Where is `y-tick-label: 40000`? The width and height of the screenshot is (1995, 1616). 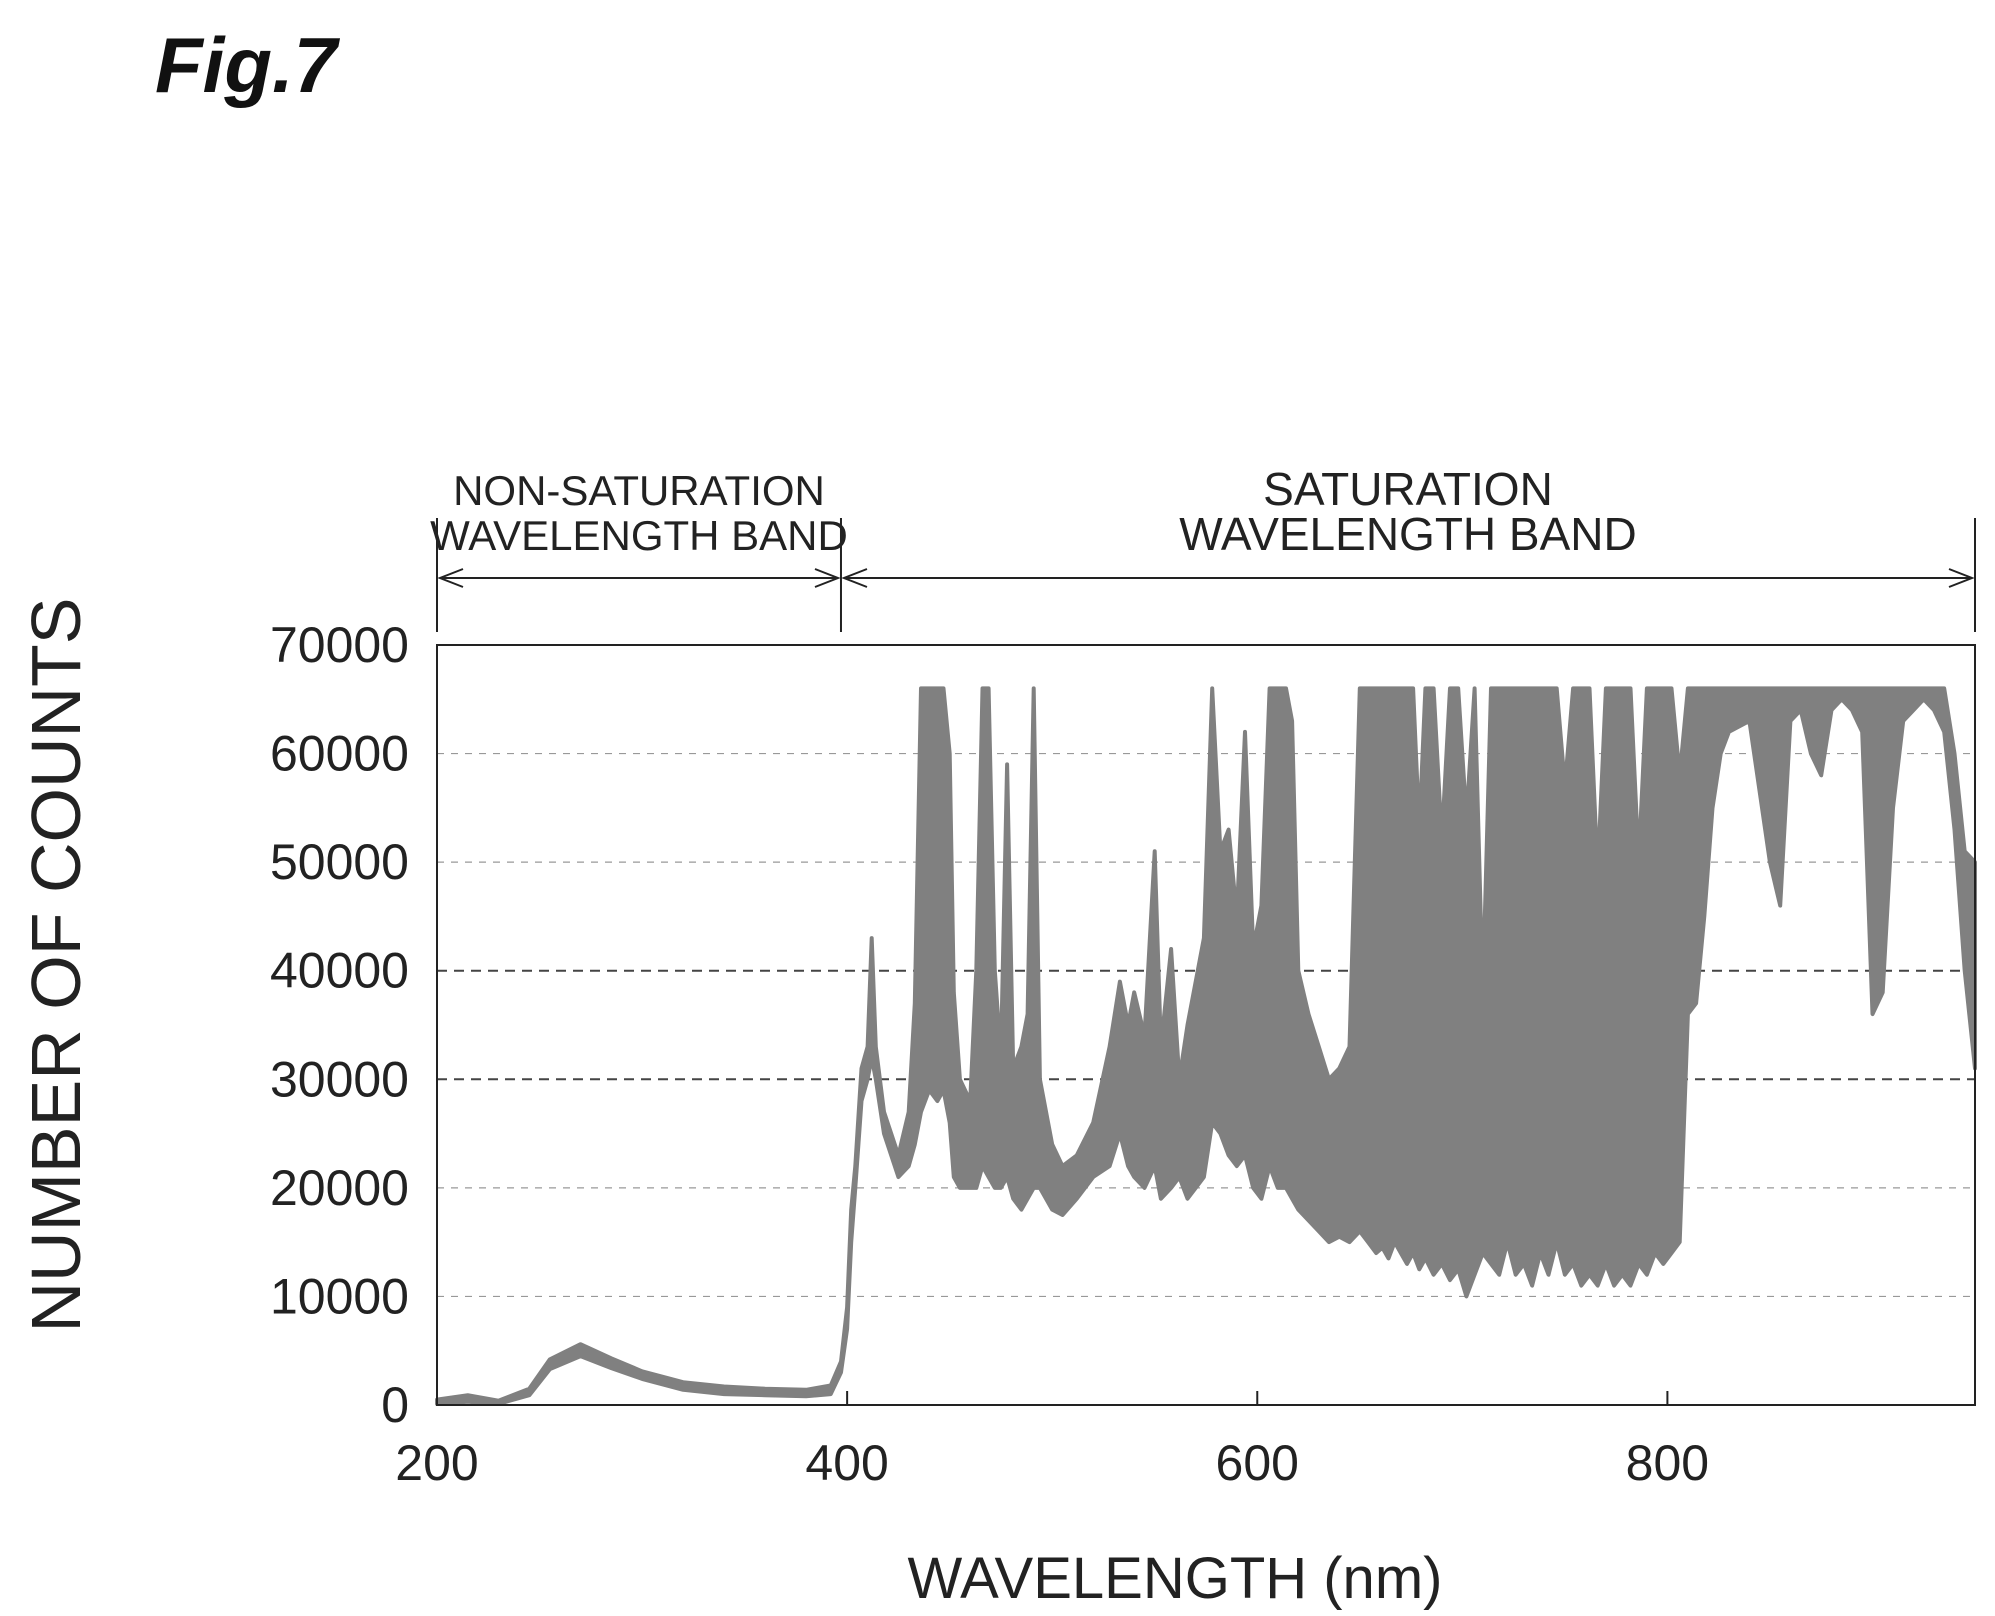 y-tick-label: 40000 is located at coordinates (339, 971).